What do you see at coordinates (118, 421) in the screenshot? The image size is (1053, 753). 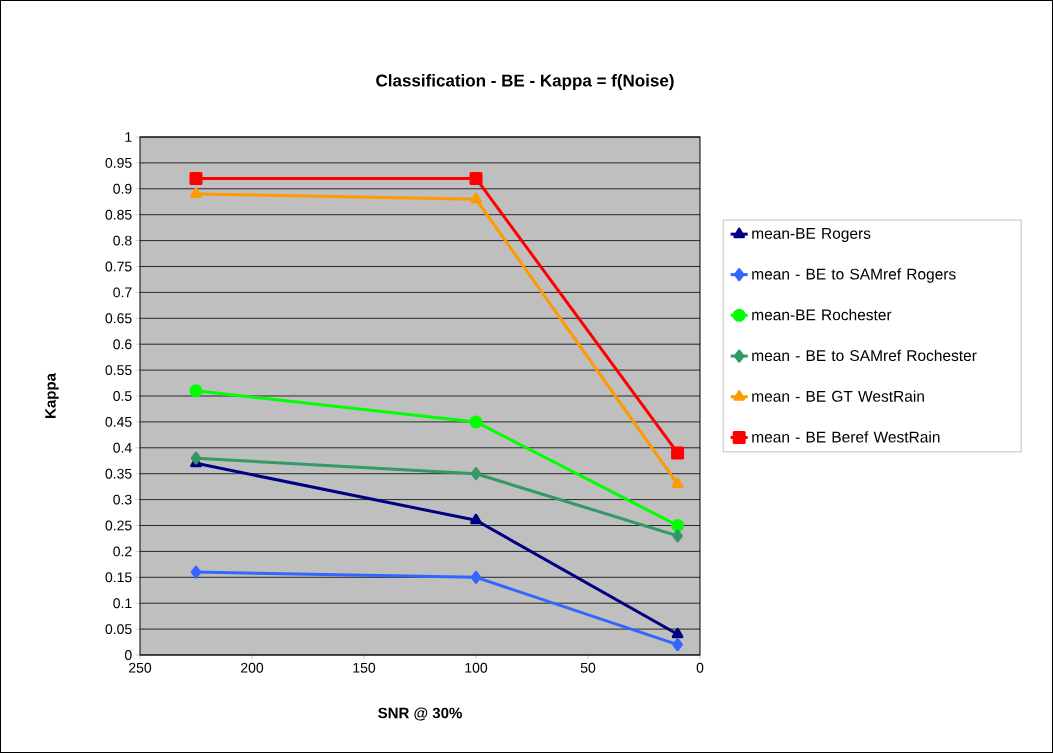 I see `y-tick-label: 0.45` at bounding box center [118, 421].